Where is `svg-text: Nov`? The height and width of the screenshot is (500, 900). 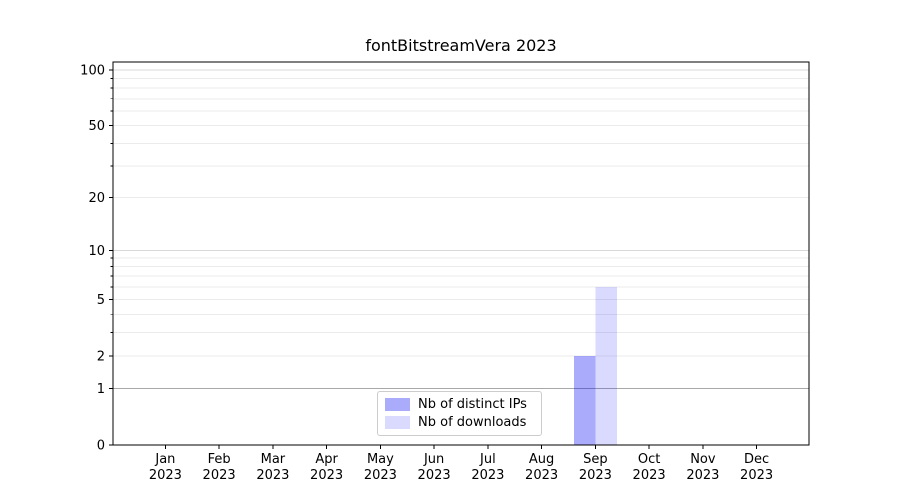 svg-text: Nov is located at coordinates (703, 459).